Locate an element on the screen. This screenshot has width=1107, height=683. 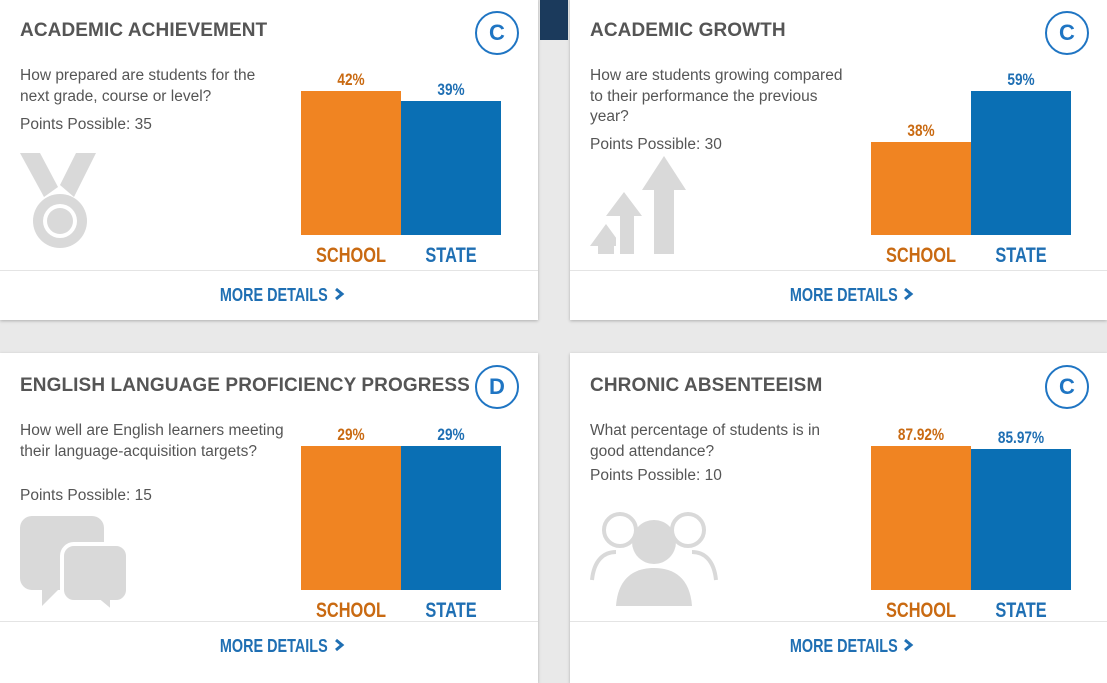
grade-badge: D is located at coordinates (497, 387).